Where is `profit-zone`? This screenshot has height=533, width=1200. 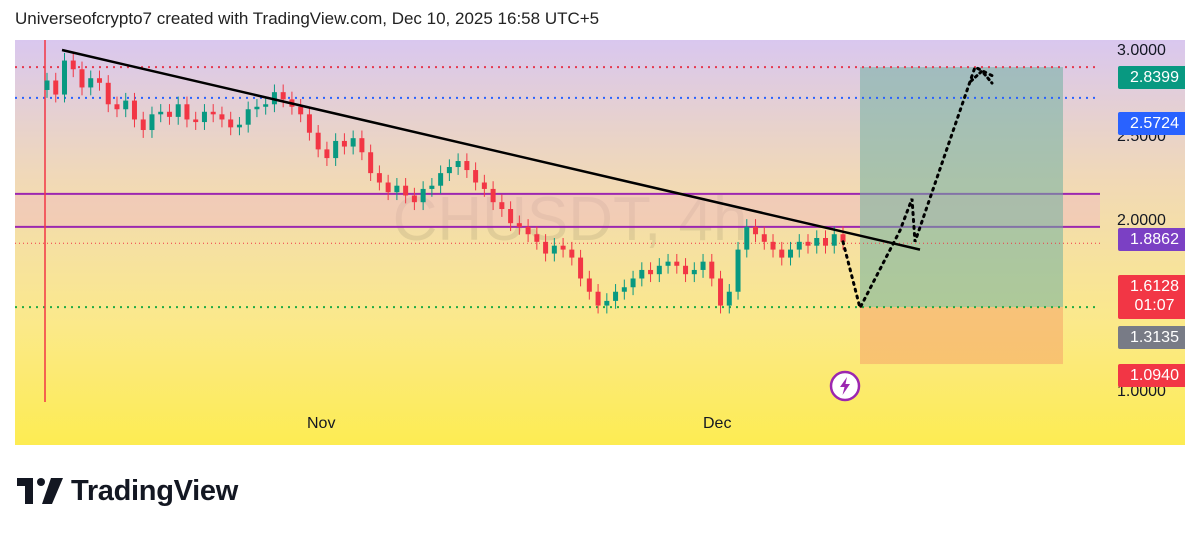 profit-zone is located at coordinates (961, 187).